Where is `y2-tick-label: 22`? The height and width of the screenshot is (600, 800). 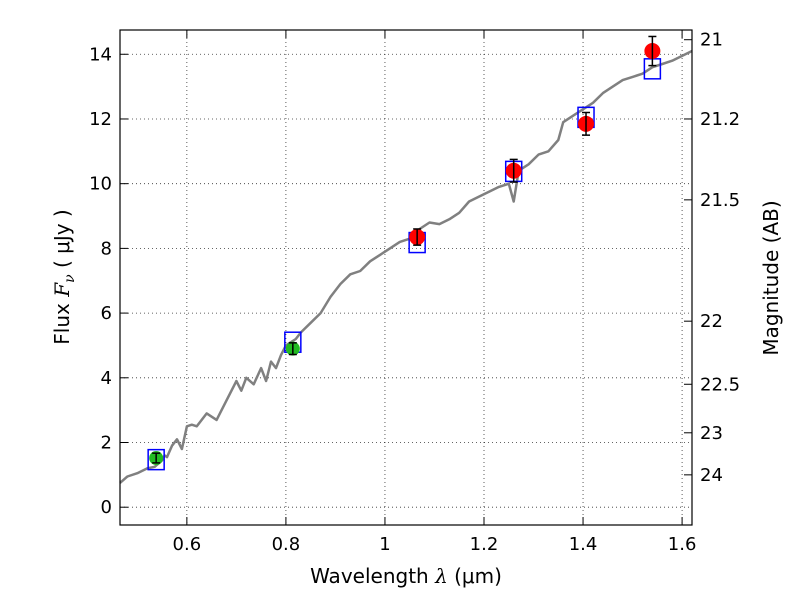 y2-tick-label: 22 is located at coordinates (711, 321).